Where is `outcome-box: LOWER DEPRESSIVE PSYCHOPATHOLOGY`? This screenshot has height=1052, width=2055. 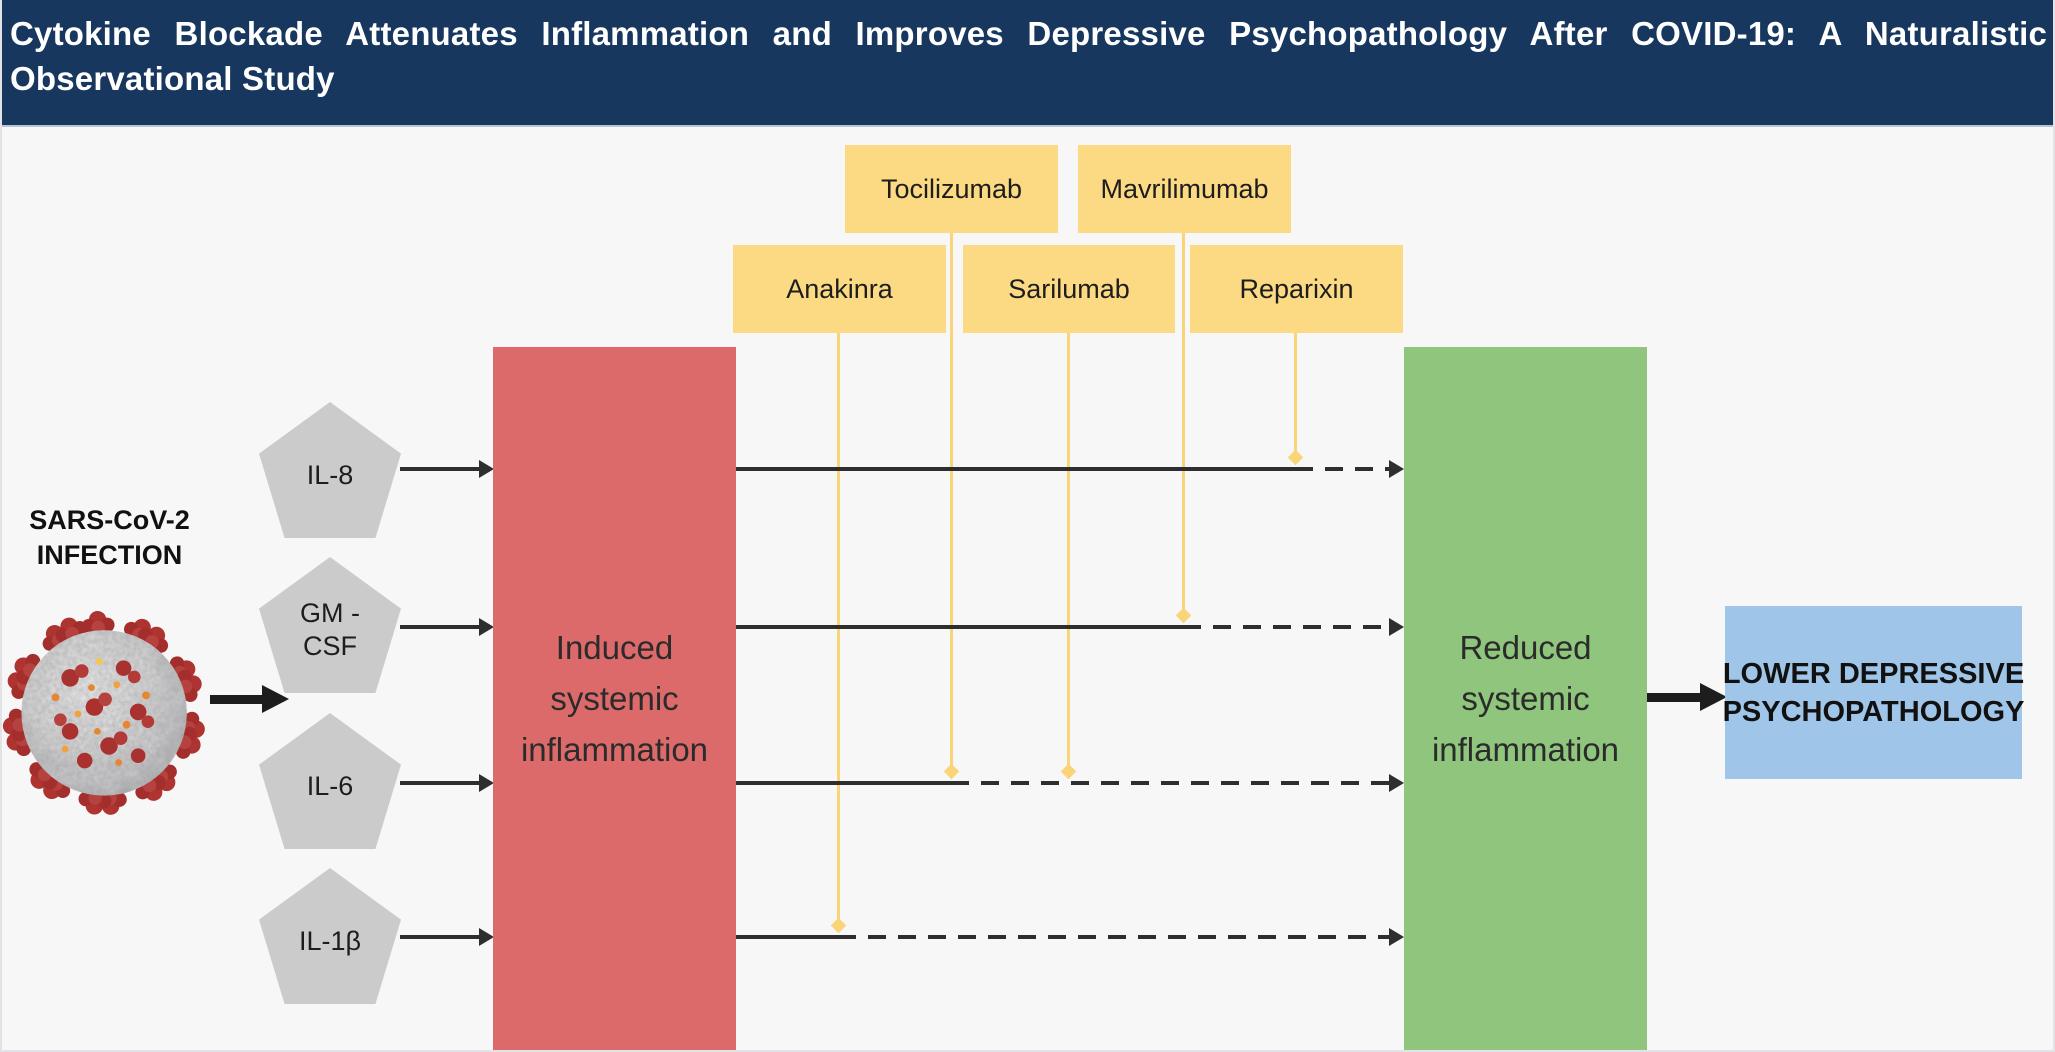 outcome-box: LOWER DEPRESSIVE PSYCHOPATHOLOGY is located at coordinates (1873, 692).